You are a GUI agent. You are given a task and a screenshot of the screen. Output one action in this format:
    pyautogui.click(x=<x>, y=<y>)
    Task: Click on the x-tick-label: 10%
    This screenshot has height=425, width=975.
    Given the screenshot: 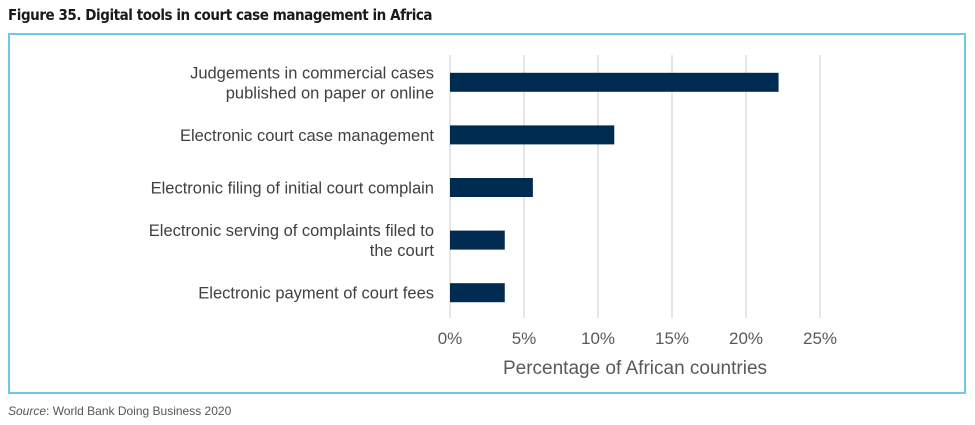 What is the action you would take?
    pyautogui.click(x=598, y=338)
    